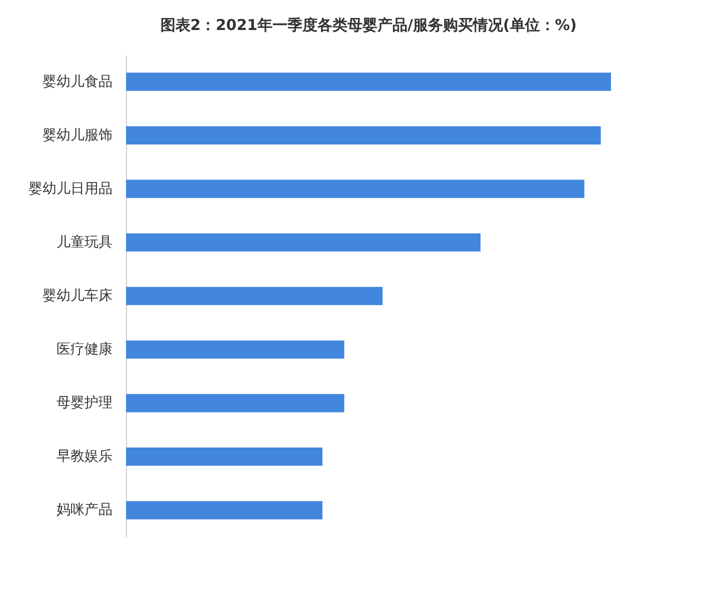 Image resolution: width=724 pixels, height=595 pixels. Describe the element at coordinates (77, 135) in the screenshot. I see `y-tick-label: 婴幼儿服饰` at that location.